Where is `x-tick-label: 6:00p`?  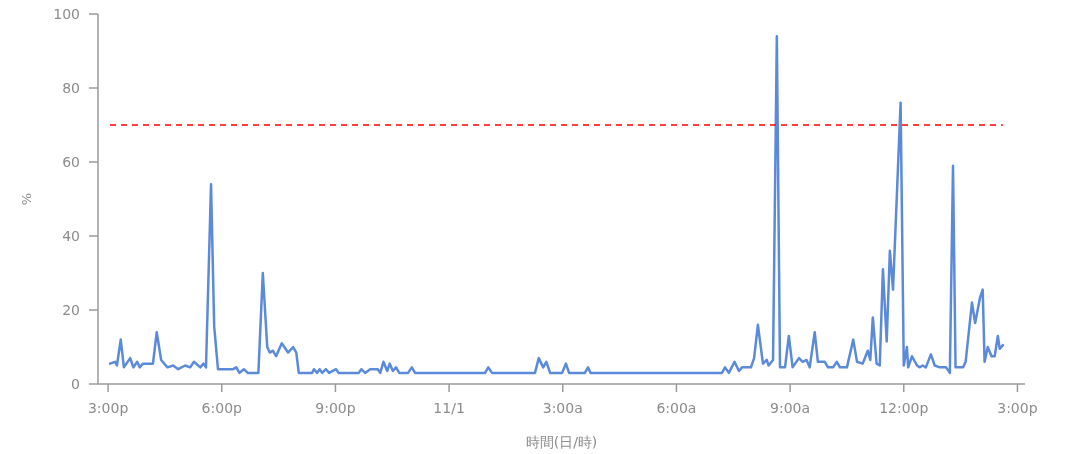
x-tick-label: 6:00p is located at coordinates (222, 408).